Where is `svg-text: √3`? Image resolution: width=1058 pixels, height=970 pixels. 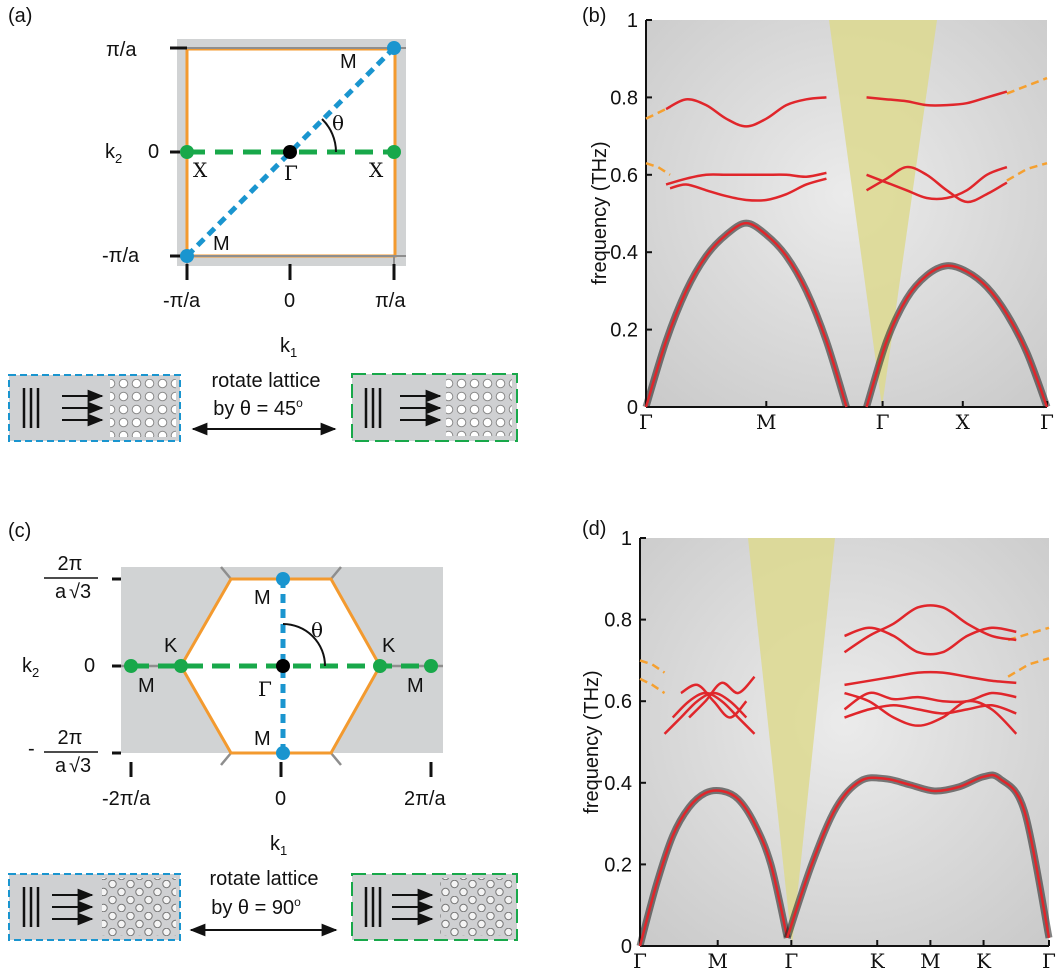
svg-text: √3 is located at coordinates (80, 592).